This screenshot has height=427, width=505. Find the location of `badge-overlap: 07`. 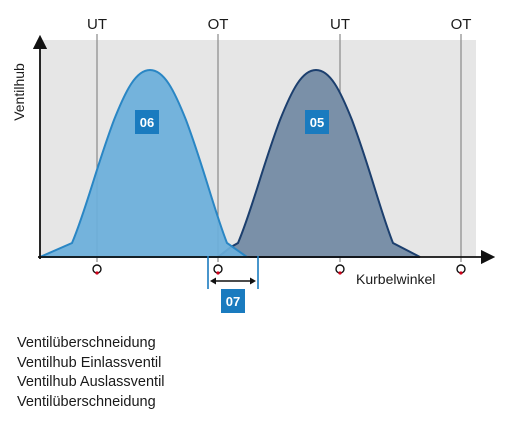

badge-overlap: 07 is located at coordinates (233, 301).